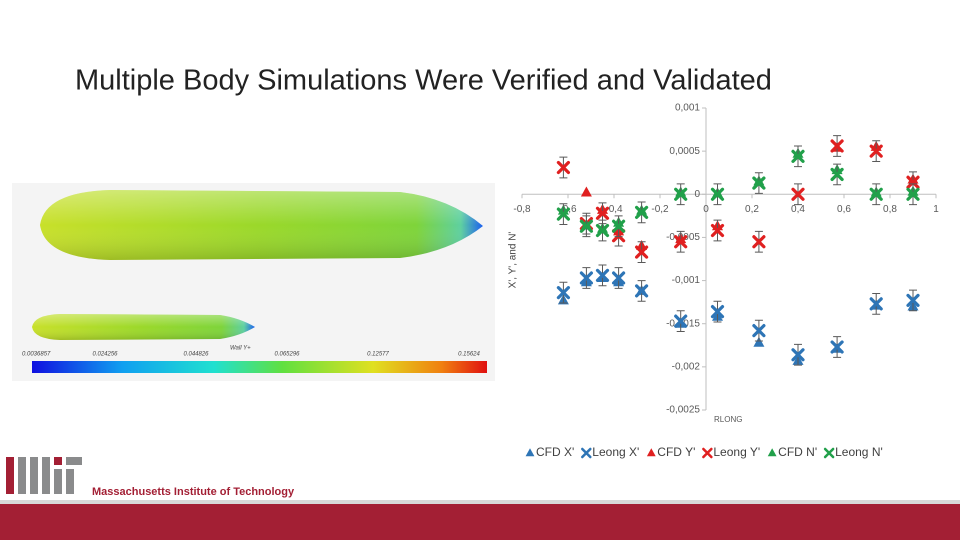 This screenshot has width=960, height=540. What do you see at coordinates (555, 452) in the screenshot?
I see `legend-label: CFD X'` at bounding box center [555, 452].